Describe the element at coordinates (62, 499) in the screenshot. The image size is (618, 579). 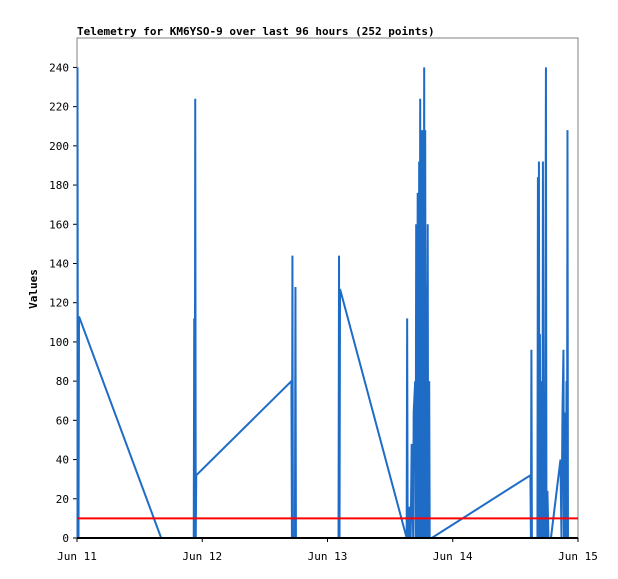
I see `y-tick-label: 20` at that location.